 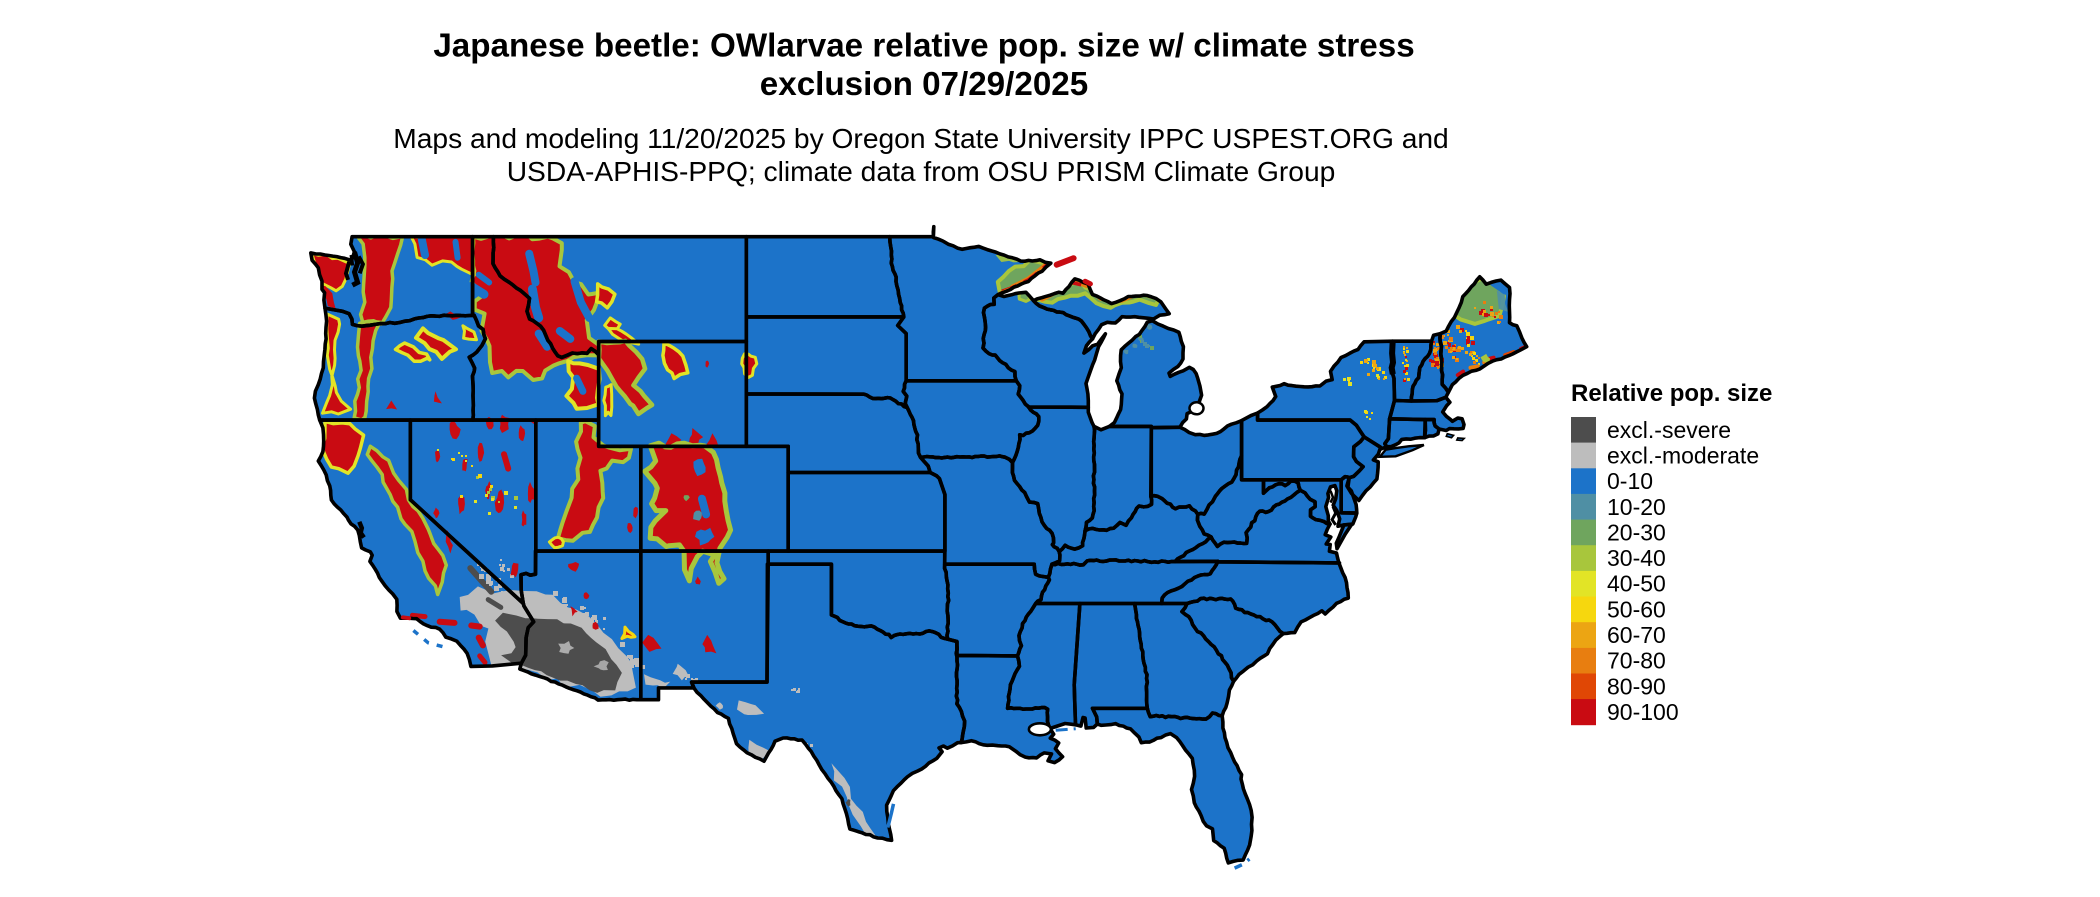 What do you see at coordinates (1636, 584) in the screenshot?
I see `svg-text: 40-50` at bounding box center [1636, 584].